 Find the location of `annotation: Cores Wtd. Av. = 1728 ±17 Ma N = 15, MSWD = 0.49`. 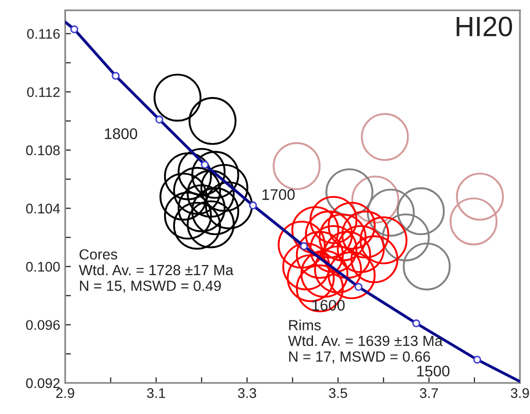

annotation: Cores Wtd. Av. = 1728 ±17 Ma N = 15, MSWD = 0.49 is located at coordinates (156, 271).